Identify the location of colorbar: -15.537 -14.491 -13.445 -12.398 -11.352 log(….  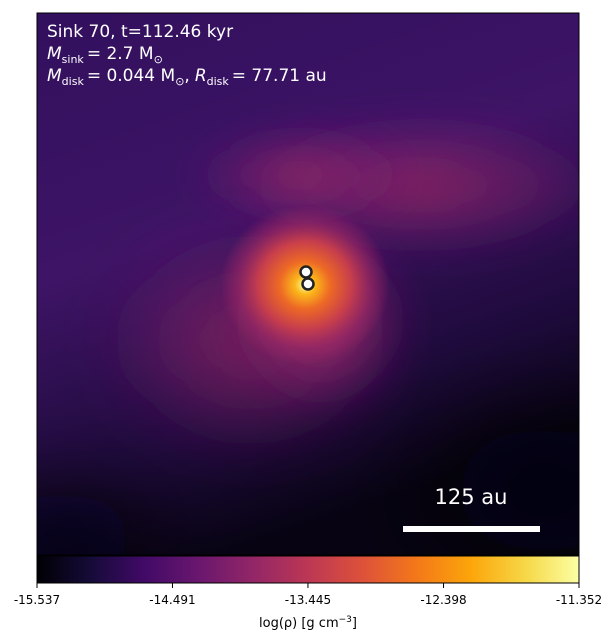
(308, 593).